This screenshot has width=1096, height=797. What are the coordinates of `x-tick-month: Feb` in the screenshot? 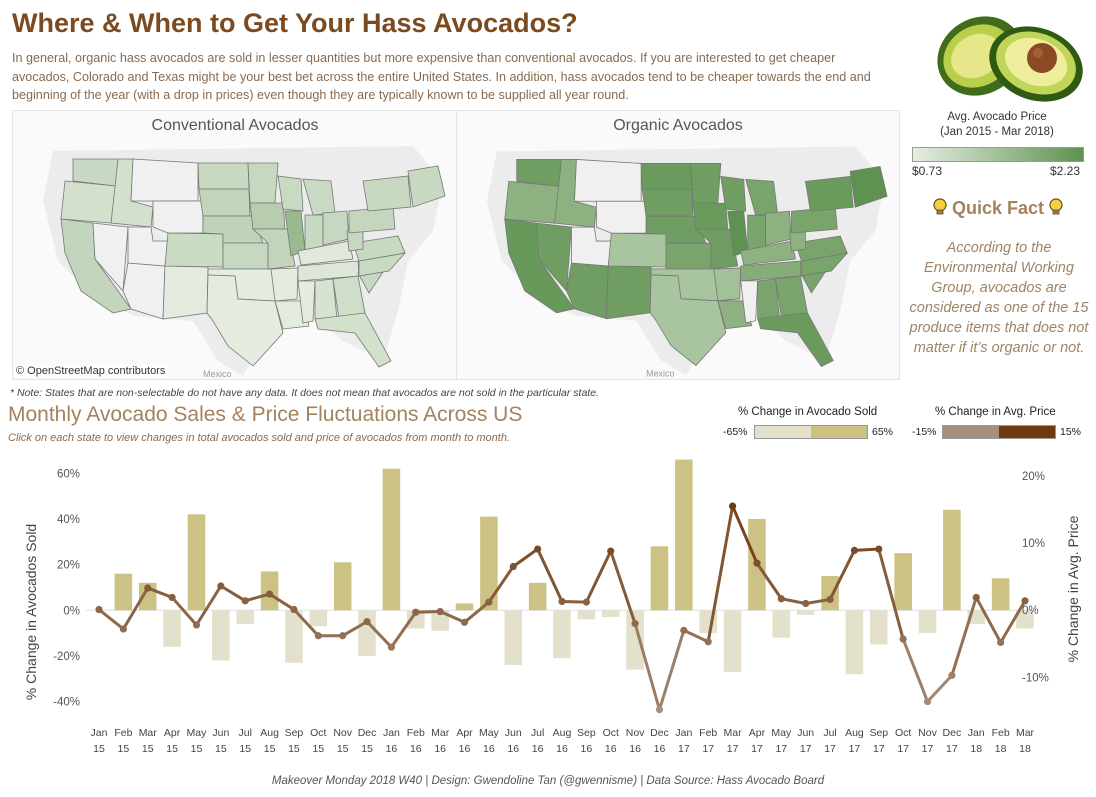 It's located at (1001, 733).